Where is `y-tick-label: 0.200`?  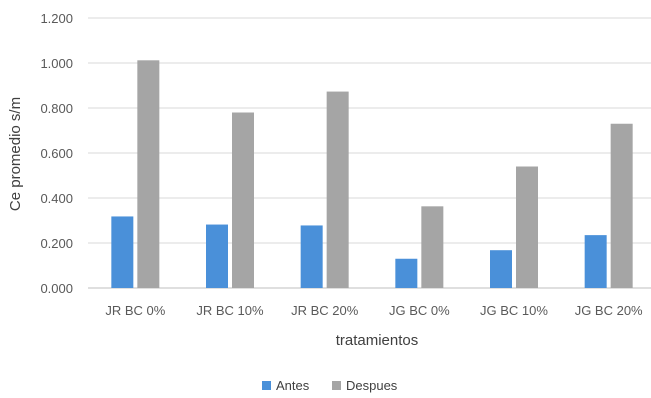
y-tick-label: 0.200 is located at coordinates (56, 243).